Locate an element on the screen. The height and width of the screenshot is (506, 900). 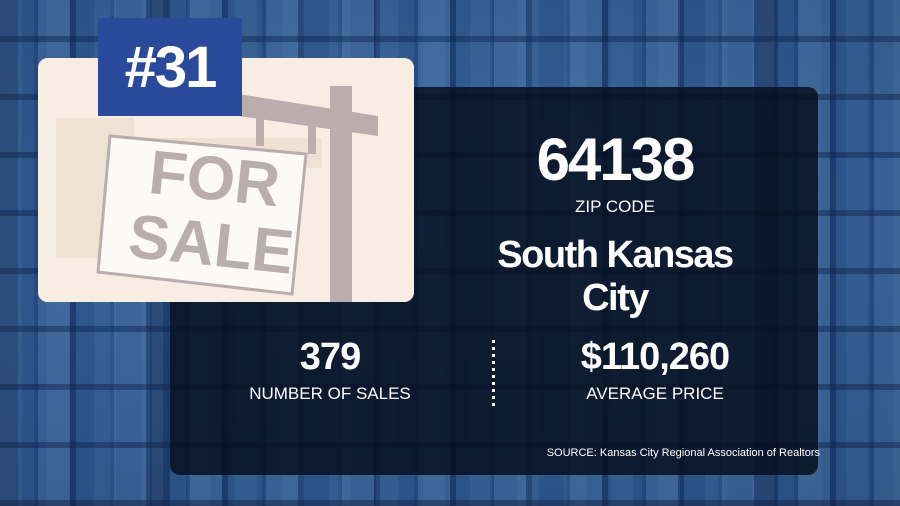
average-price-label: AVERAGE PRICE is located at coordinates (655, 393).